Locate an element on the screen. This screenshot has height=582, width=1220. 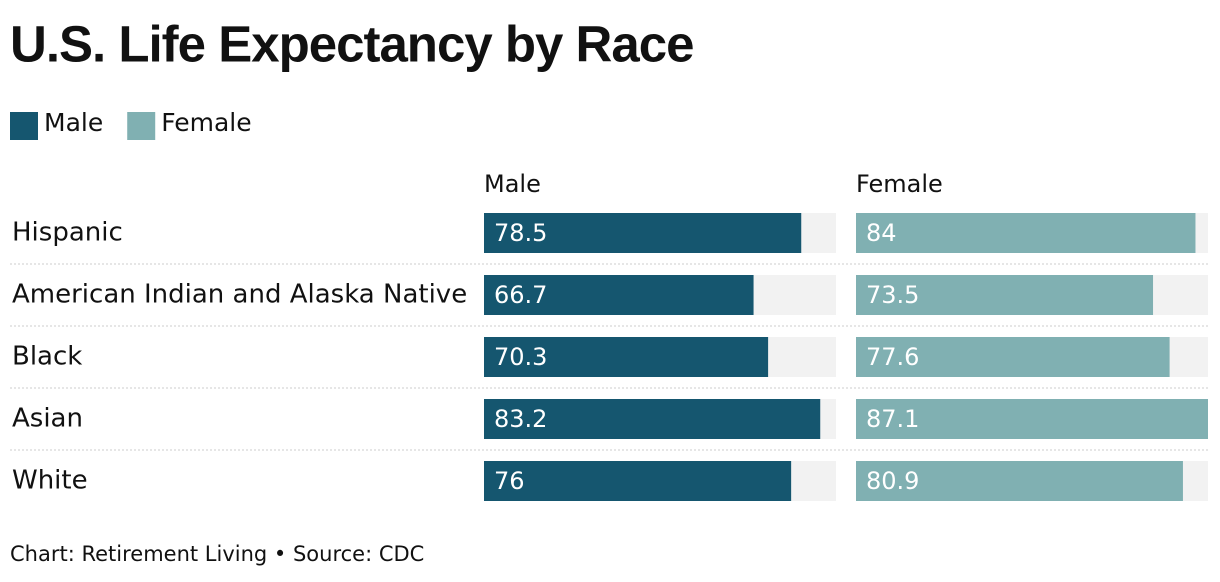
category-label: American Indian and Alaska Native is located at coordinates (239, 295).